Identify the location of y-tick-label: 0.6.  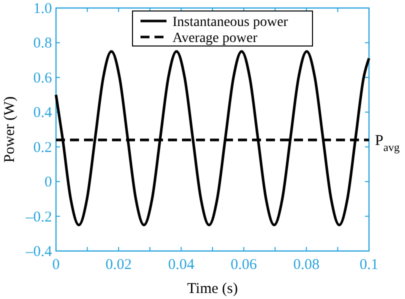
(42, 78).